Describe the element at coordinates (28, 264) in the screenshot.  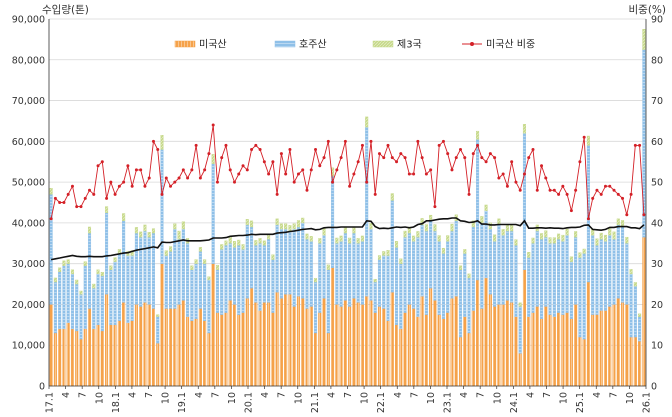
I see `y-left-tick-label: 30,000` at that location.